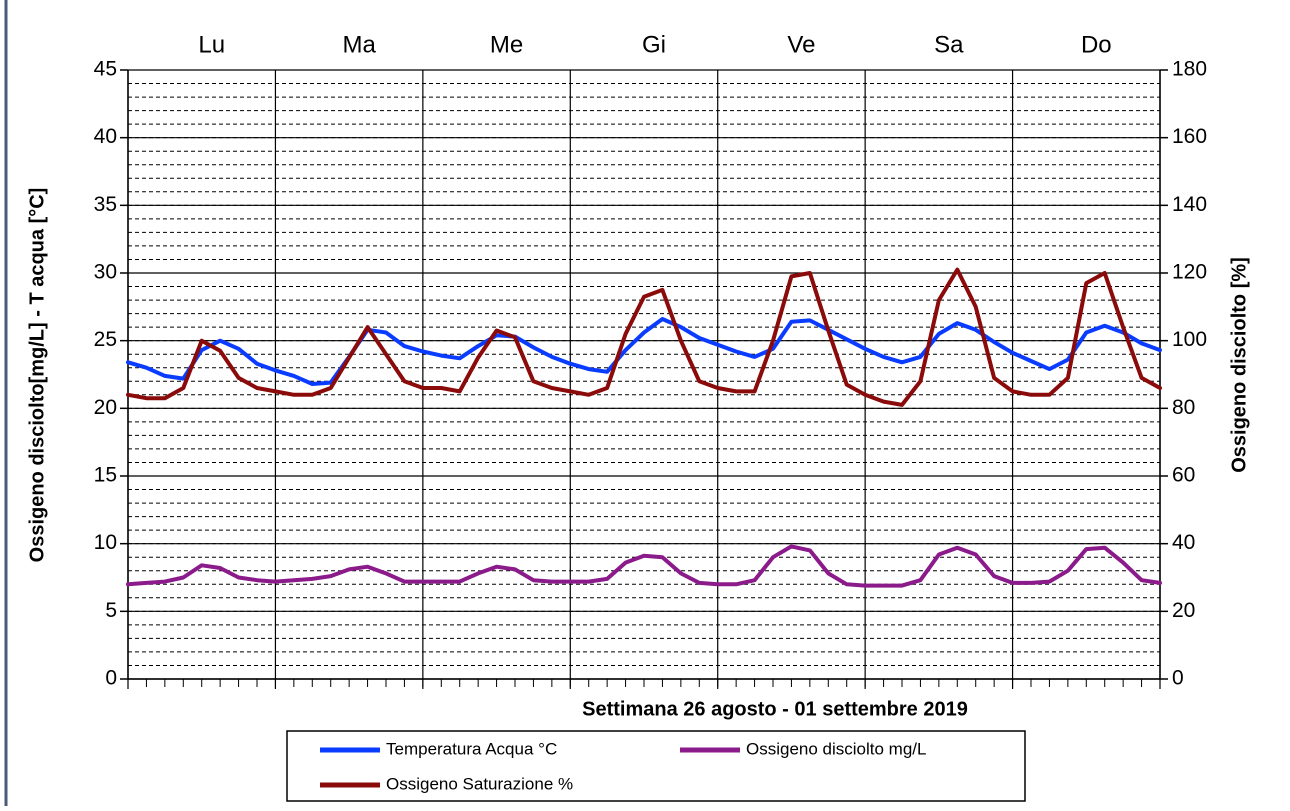 The height and width of the screenshot is (811, 1290). I want to click on day-label: Ma, so click(359, 44).